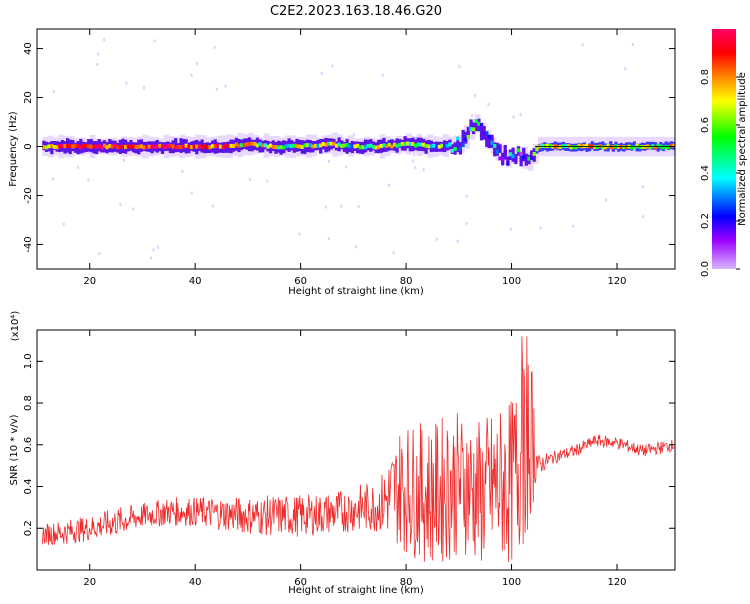 The height and width of the screenshot is (604, 750). I want to click on y-tick-label: 0.6, so click(28, 445).